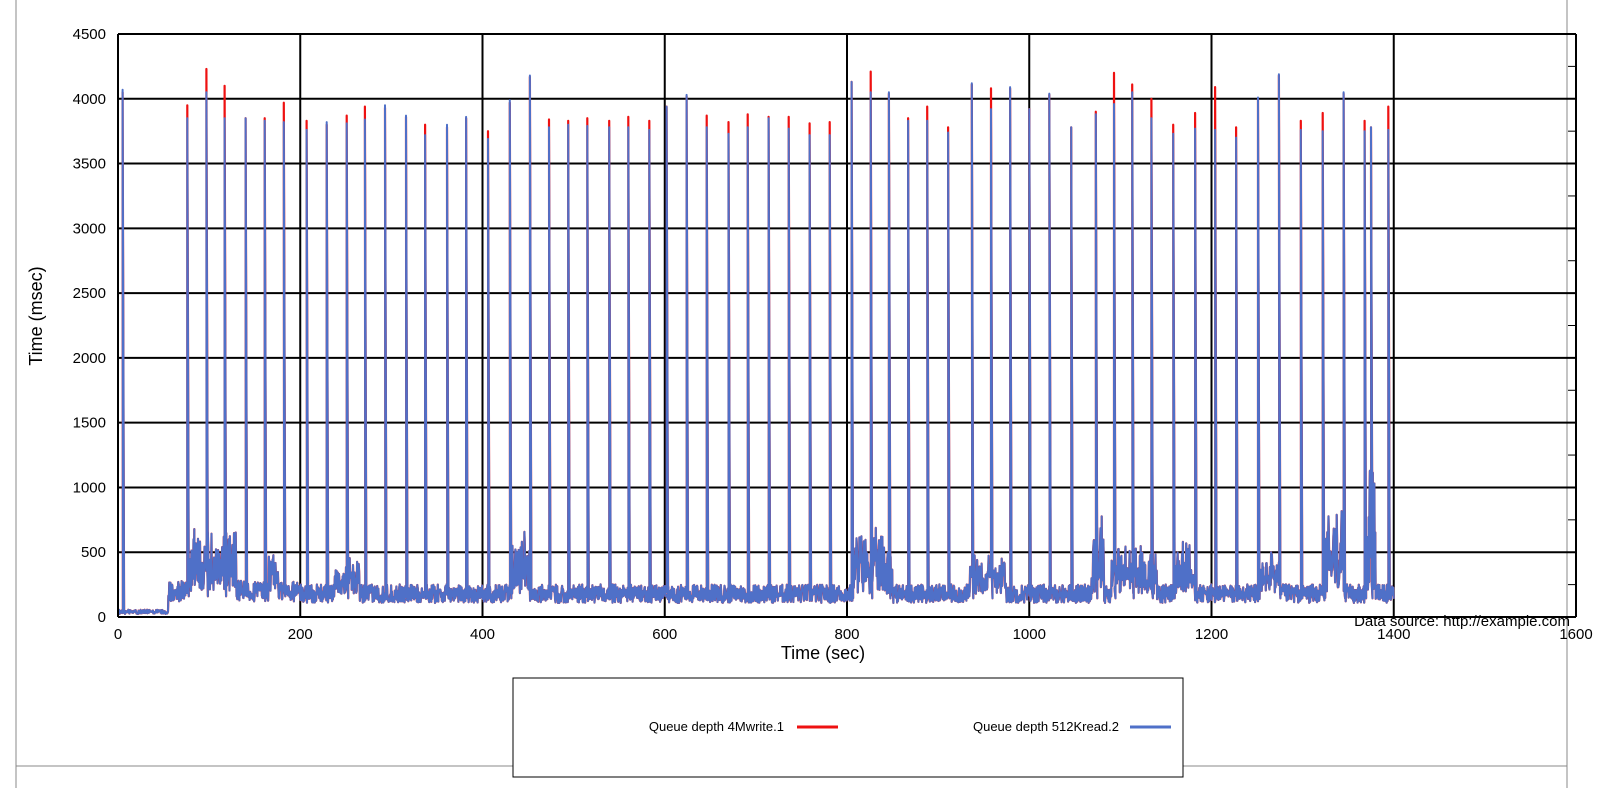  Describe the element at coordinates (1046, 726) in the screenshot. I see `legend-label-series-2: Queue depth 512Kread.2` at that location.